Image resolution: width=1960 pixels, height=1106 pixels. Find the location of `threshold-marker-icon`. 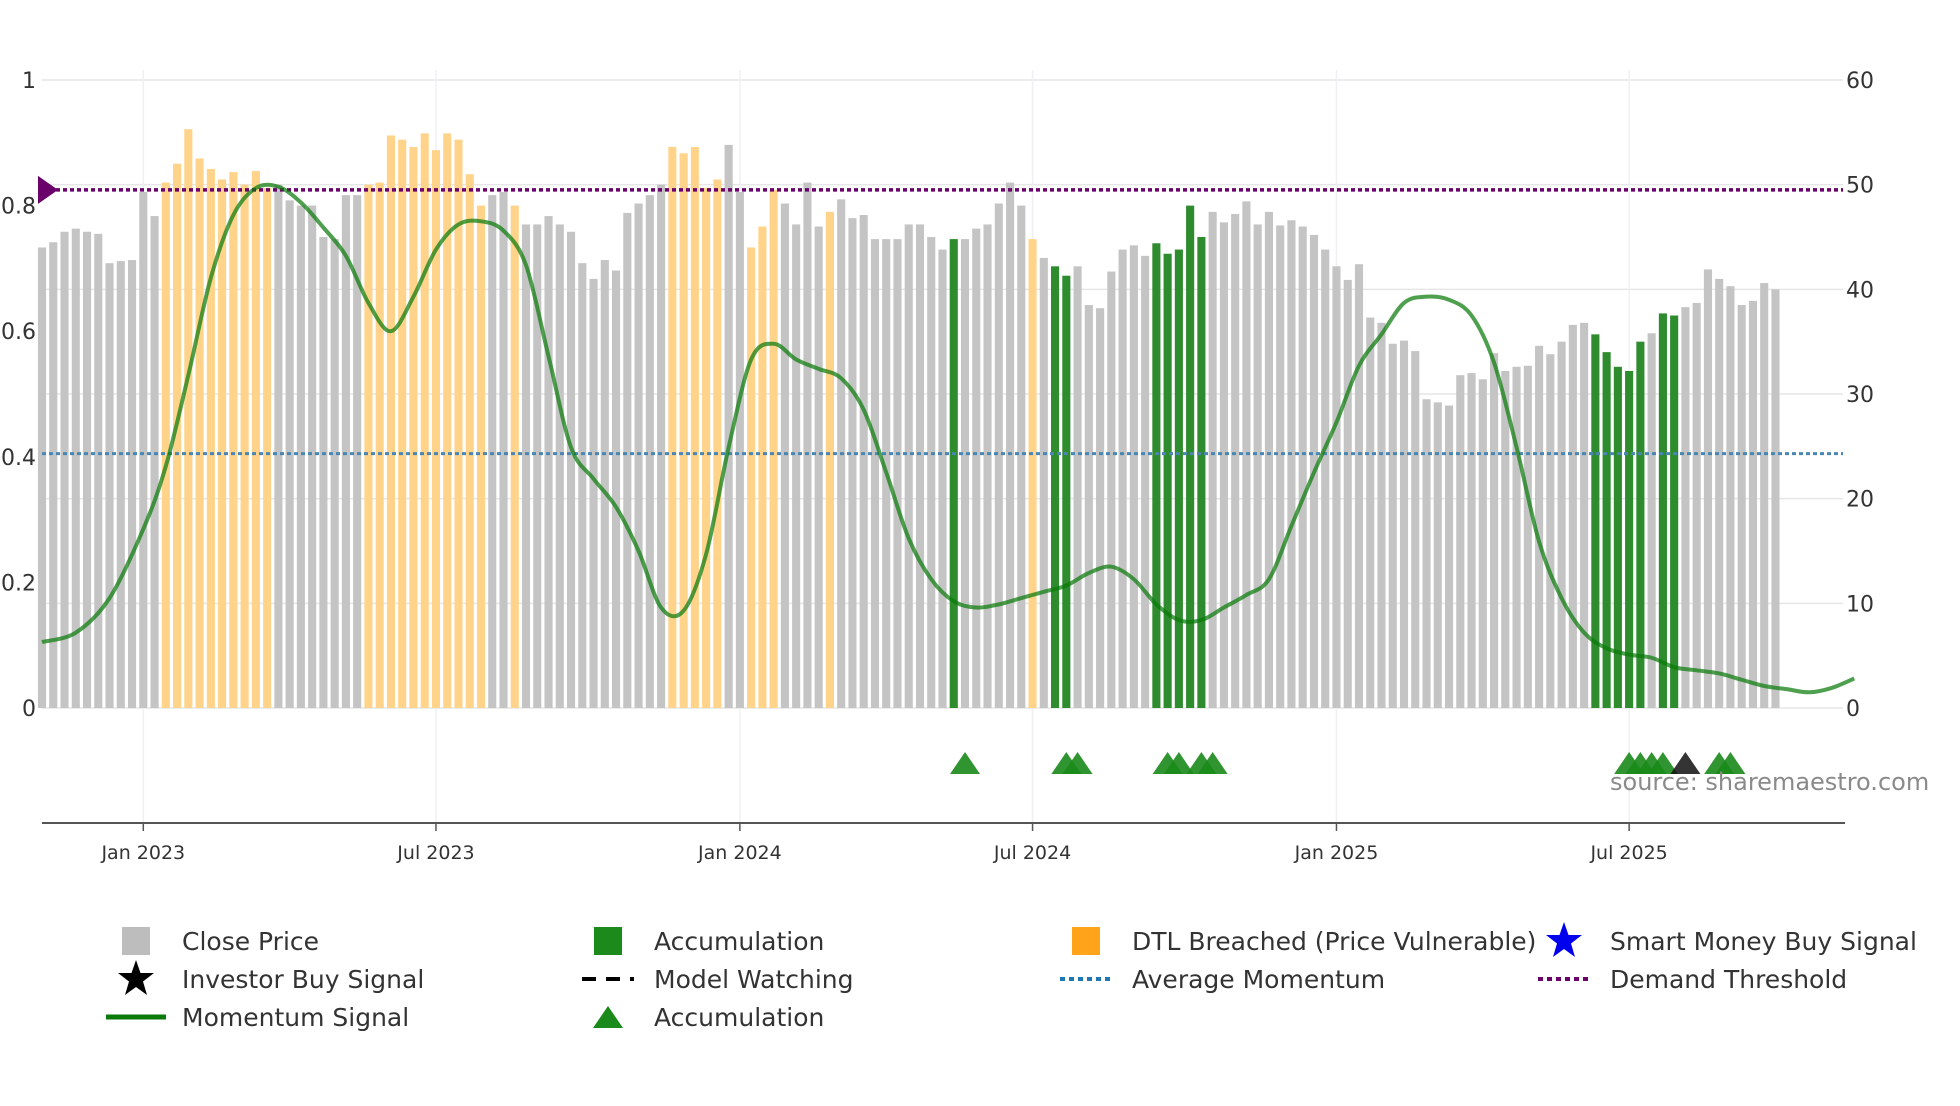

threshold-marker-icon is located at coordinates (48, 189).